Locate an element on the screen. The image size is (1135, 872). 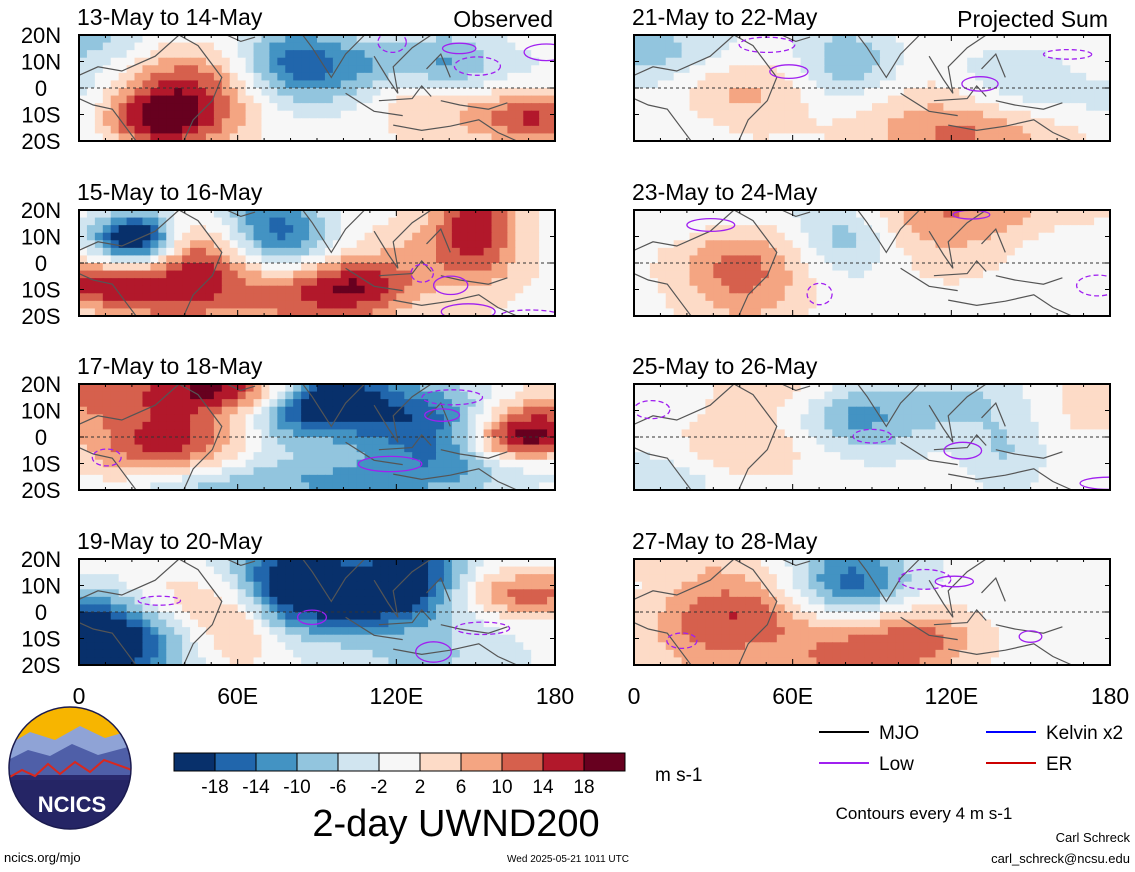
ncics-logo: NCICS is located at coordinates (70, 768).